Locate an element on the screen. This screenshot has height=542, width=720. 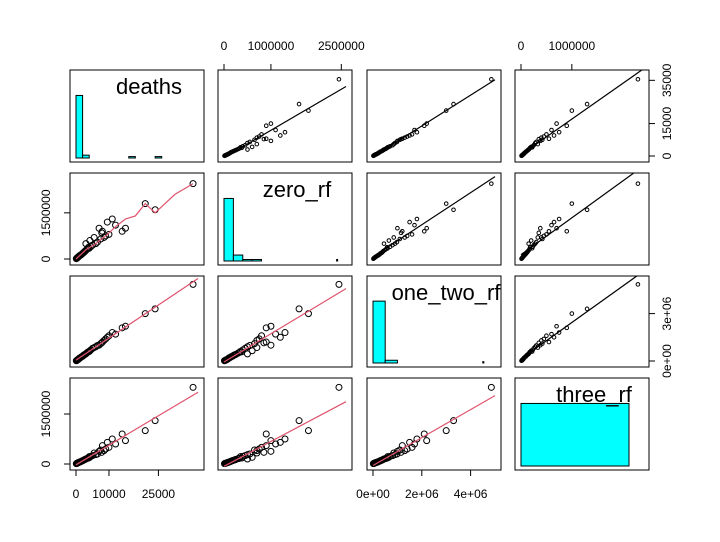
panel-frame-r2-c0 is located at coordinates (137, 321).